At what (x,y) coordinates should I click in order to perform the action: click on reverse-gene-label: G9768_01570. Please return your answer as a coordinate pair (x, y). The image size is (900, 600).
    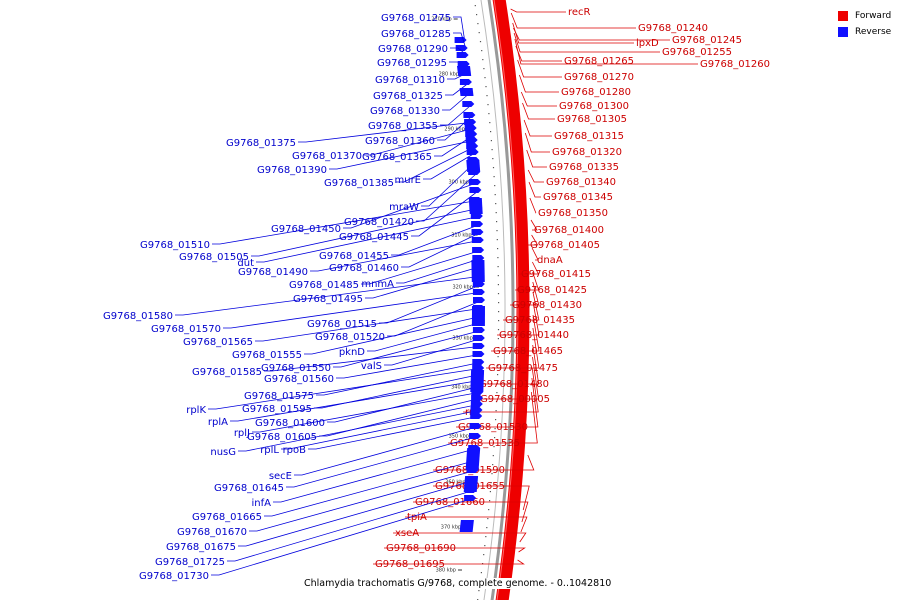
    Looking at the image, I should click on (186, 329).